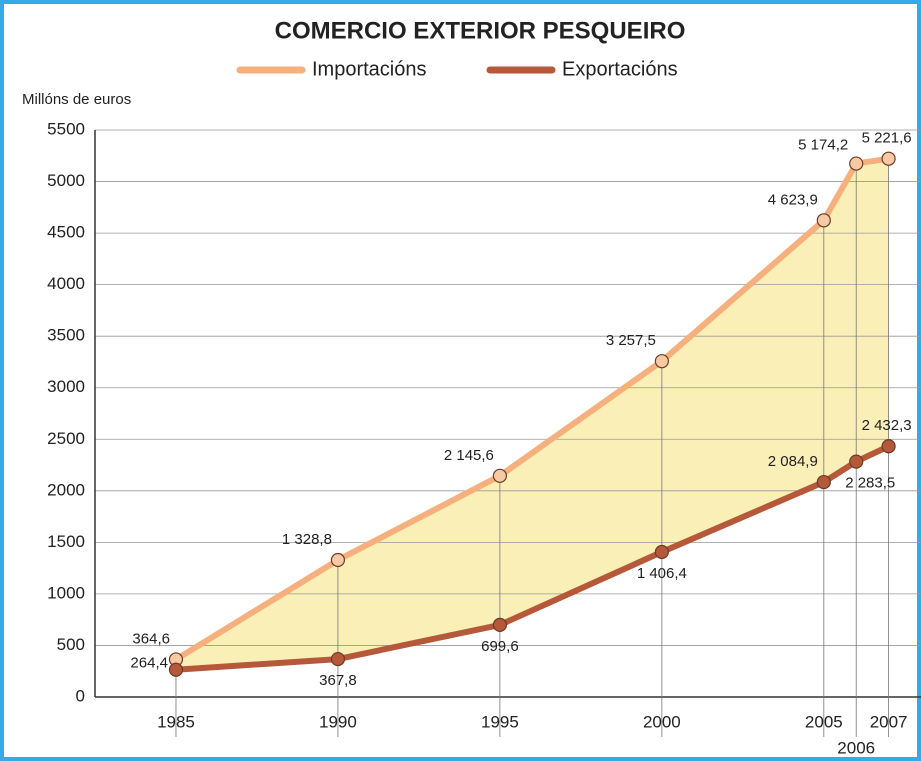 This screenshot has width=921, height=761. I want to click on y-tick-label: 5000, so click(66, 180).